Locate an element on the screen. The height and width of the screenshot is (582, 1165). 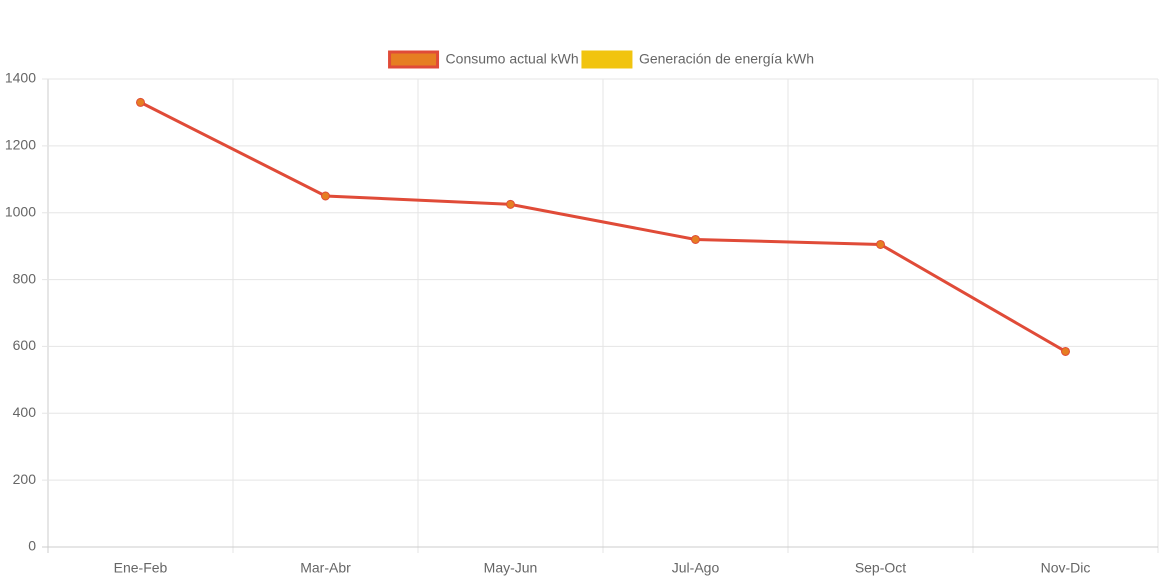
y-tick-label: 600 is located at coordinates (25, 345).